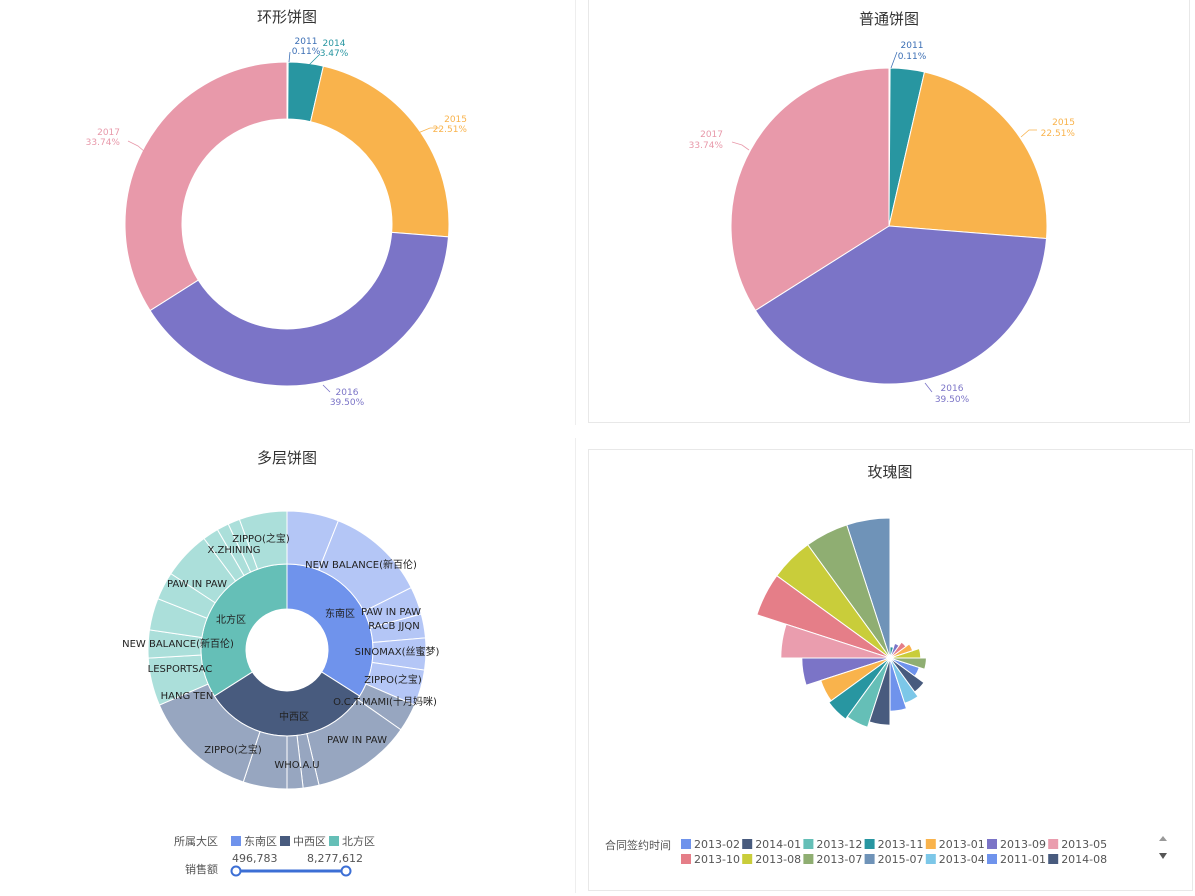 This screenshot has width=1195, height=896. Describe the element at coordinates (233, 749) in the screenshot. I see `outer-label-11: ZIPPO(之宝)` at that location.